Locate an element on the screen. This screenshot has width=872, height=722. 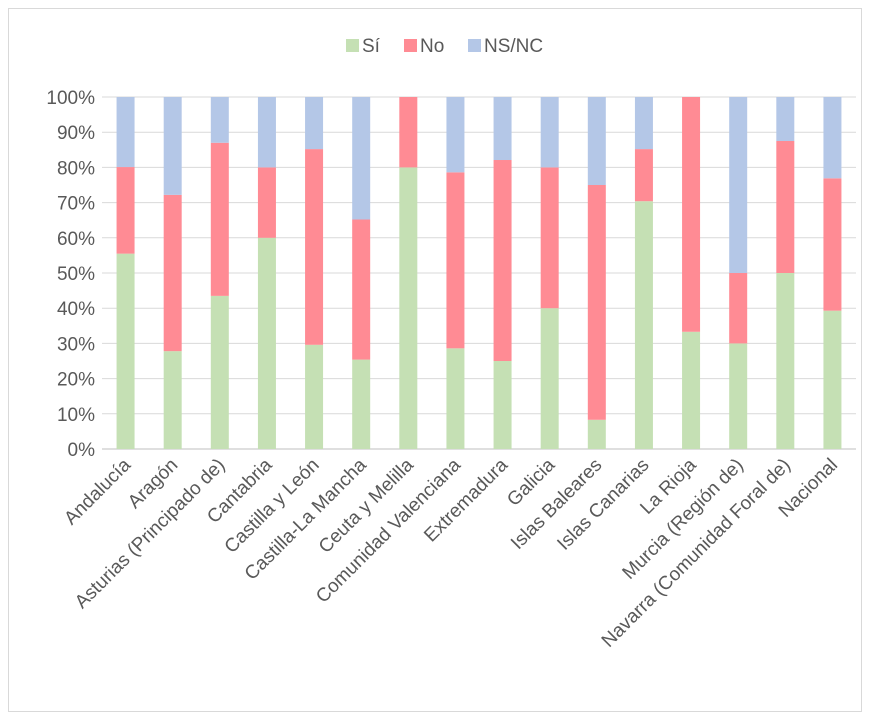
legend-label: No is located at coordinates (432, 46).